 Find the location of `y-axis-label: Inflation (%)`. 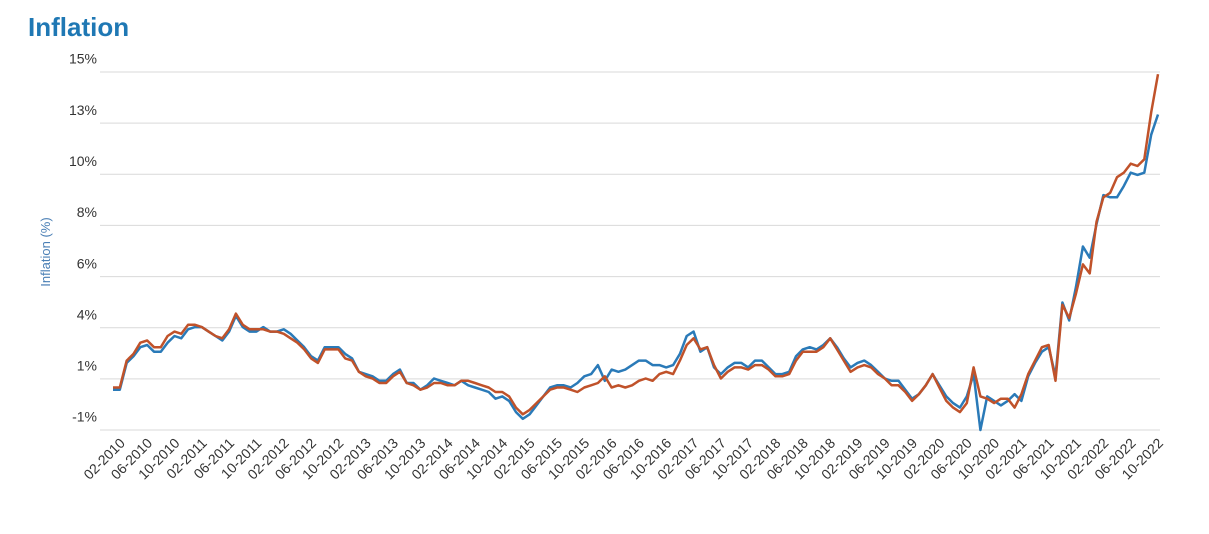

y-axis-label: Inflation (%) is located at coordinates (45, 251).